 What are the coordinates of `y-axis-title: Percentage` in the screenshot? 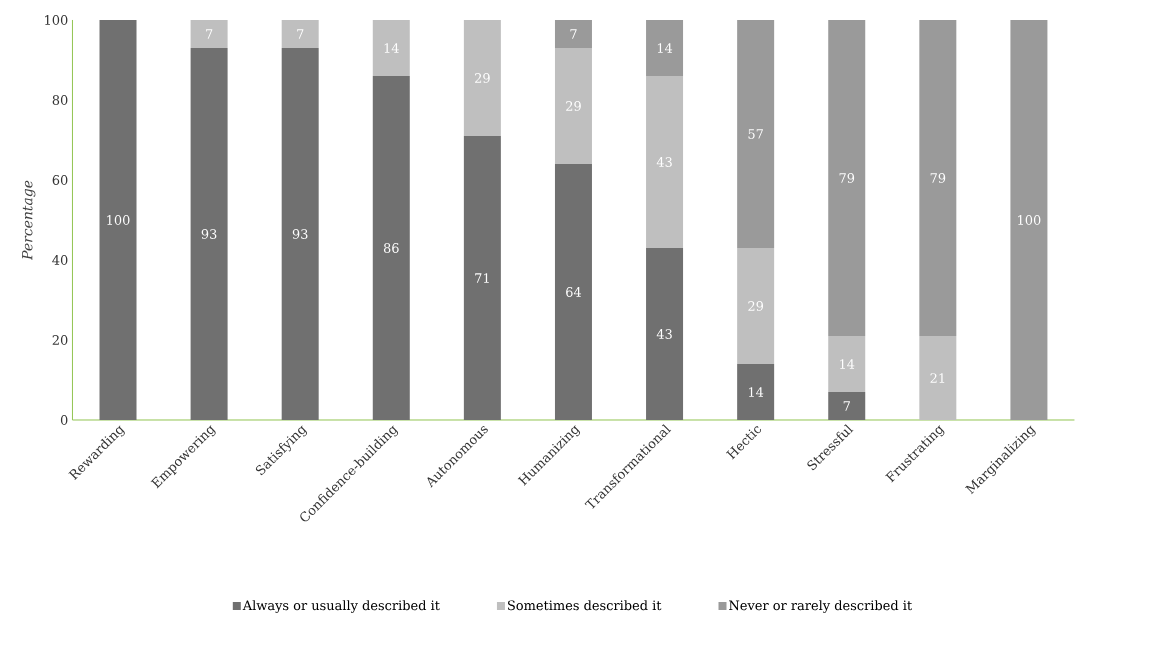 It's located at (29, 220).